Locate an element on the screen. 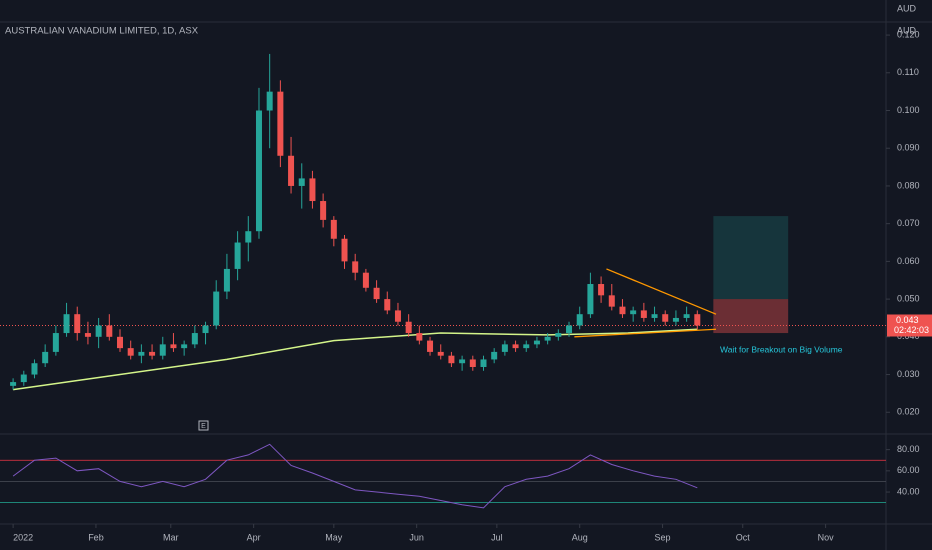  x-tick-label: Jul is located at coordinates (497, 537).